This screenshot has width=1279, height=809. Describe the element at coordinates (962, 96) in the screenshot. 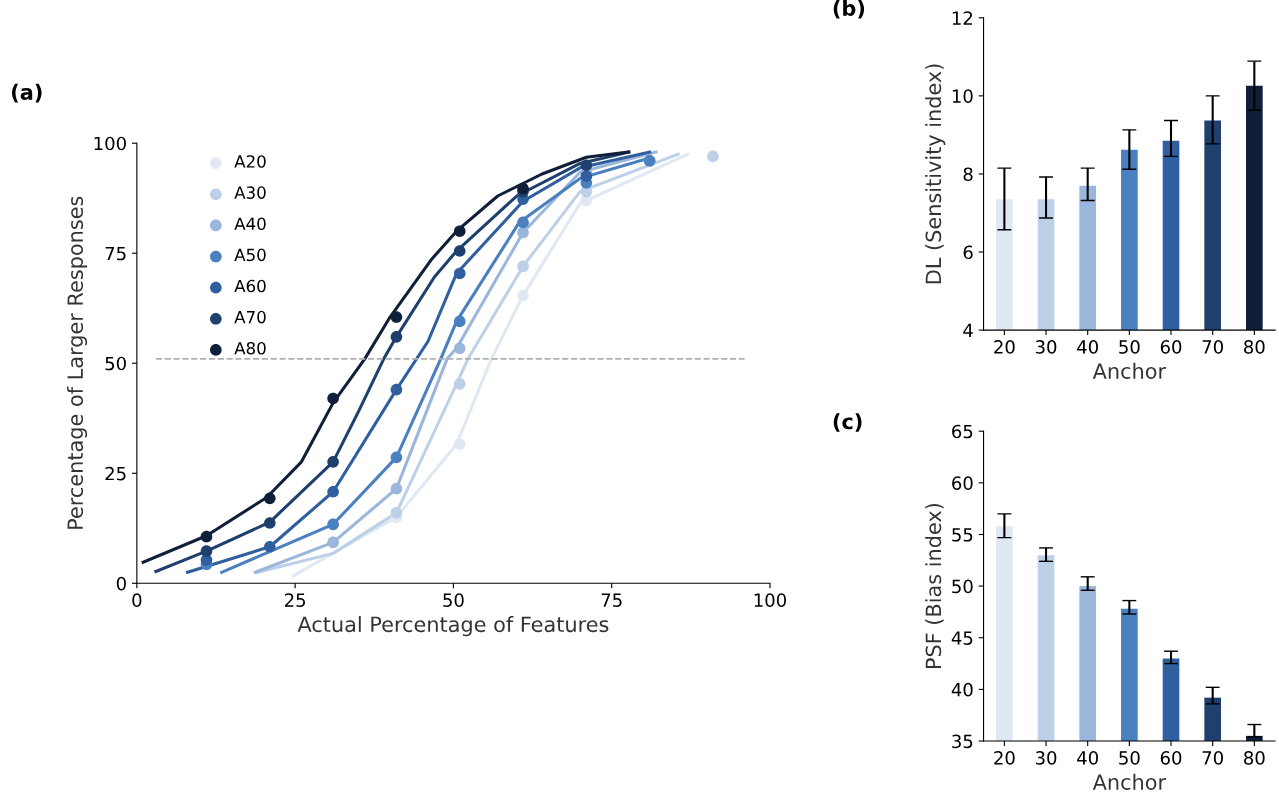

I see `y-tick-label: 10` at that location.